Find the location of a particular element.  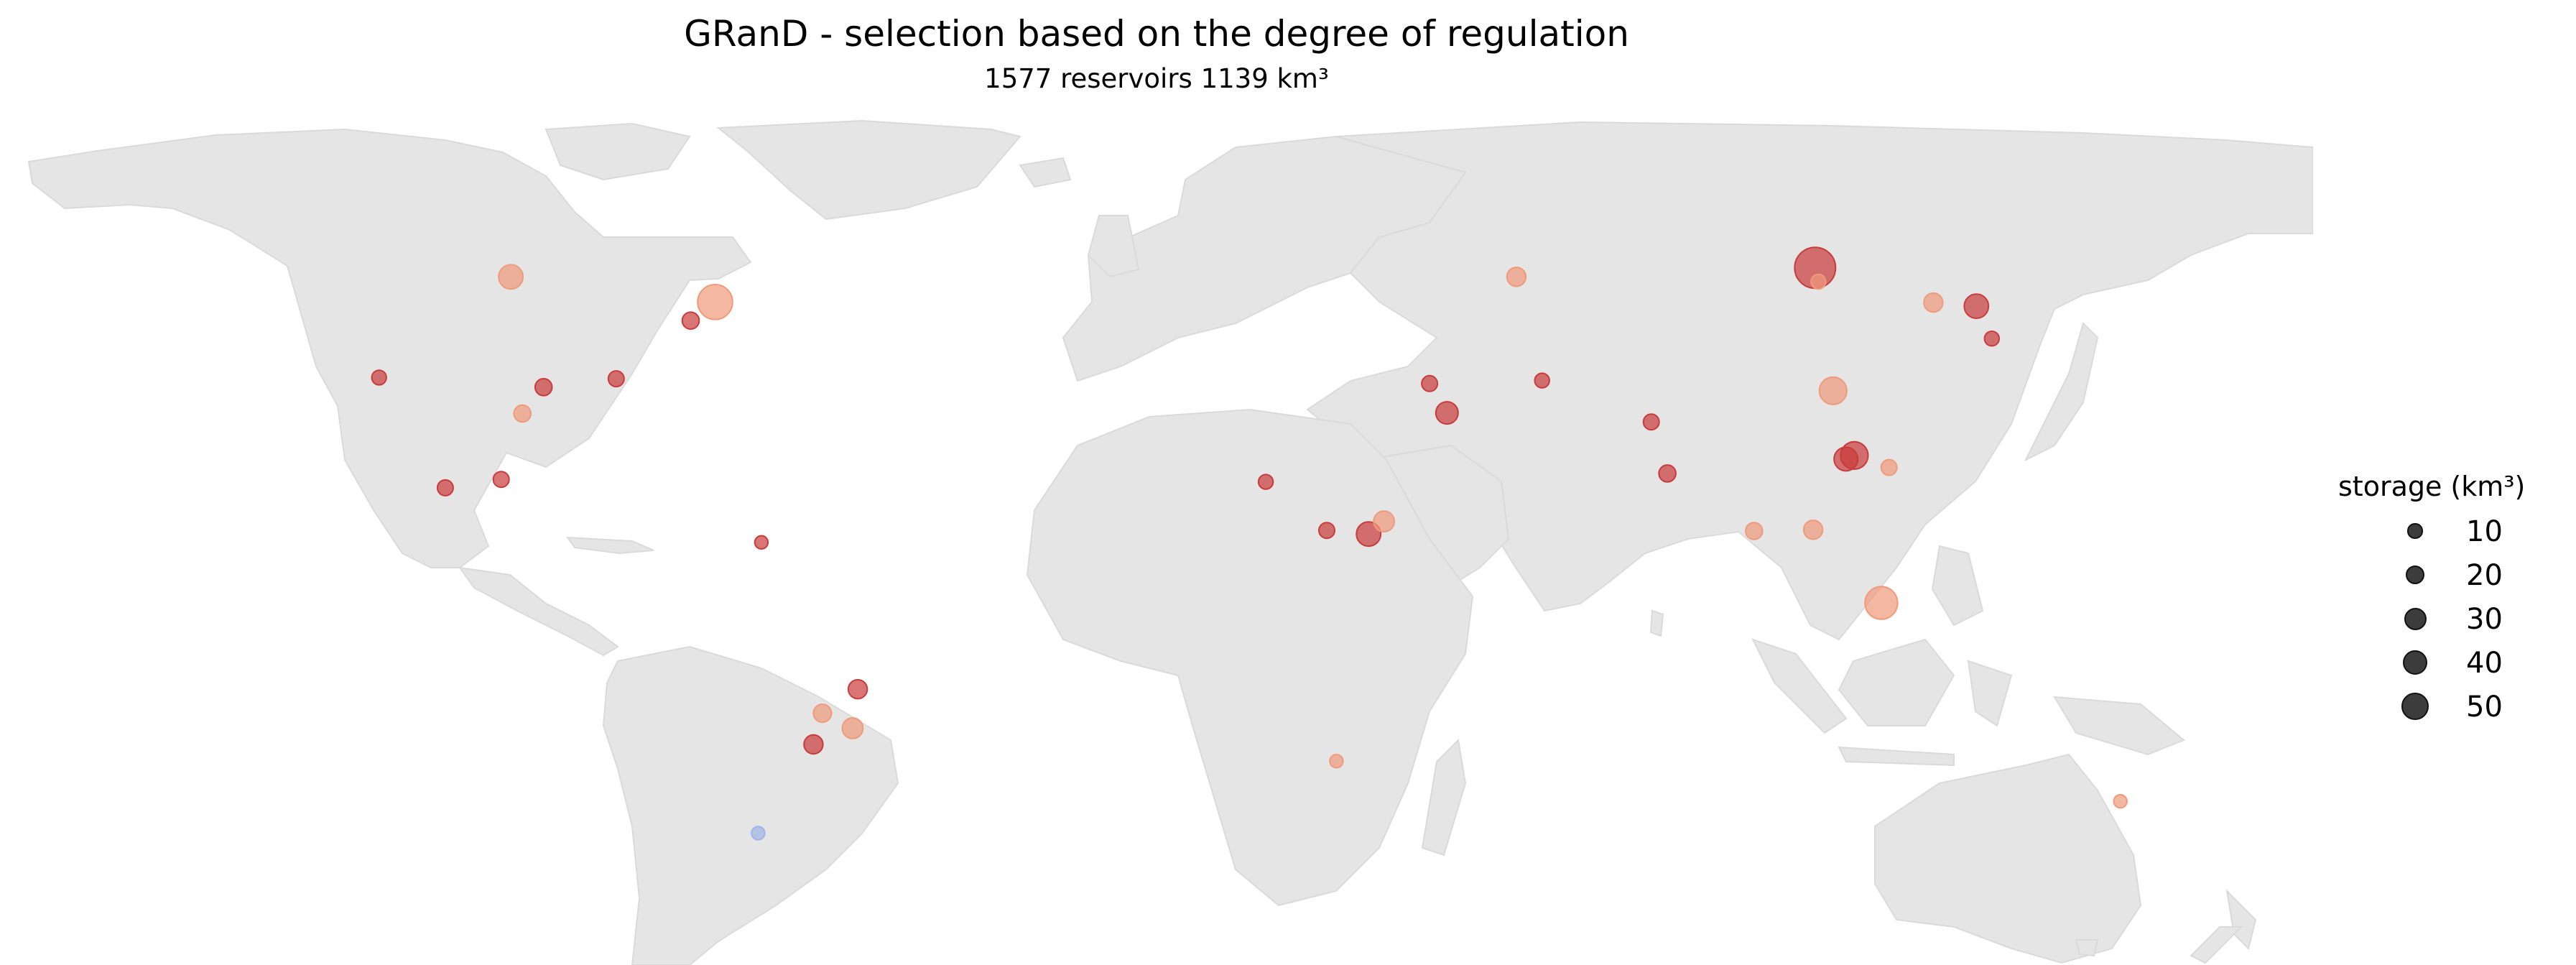

legend: storage (km³) 10 20 30 40 50 is located at coordinates (2453, 600).